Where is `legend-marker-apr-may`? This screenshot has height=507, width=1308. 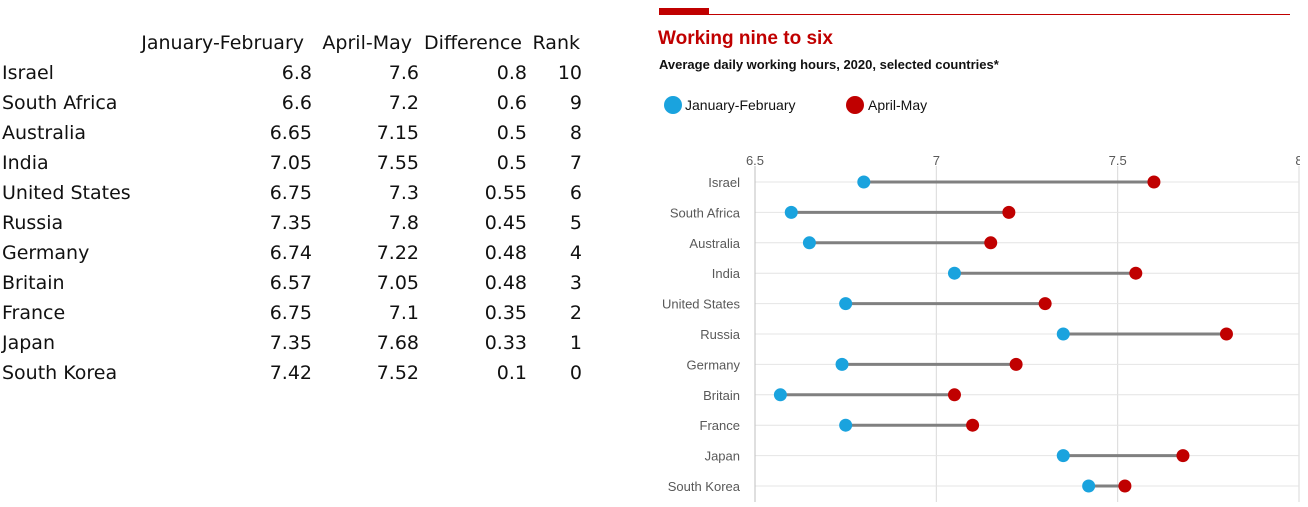 legend-marker-apr-may is located at coordinates (855, 105).